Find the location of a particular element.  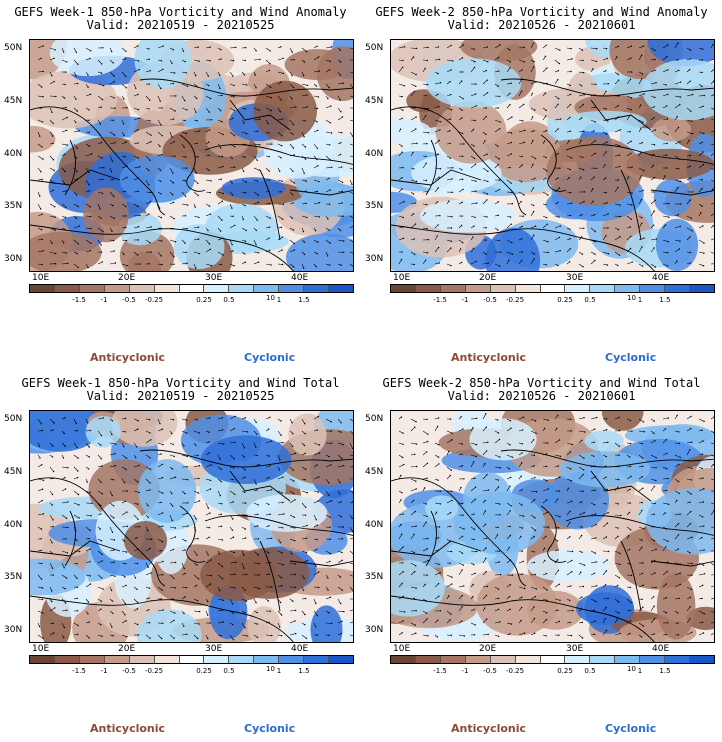

colorbar-tick-label: -1 is located at coordinates (104, 300).